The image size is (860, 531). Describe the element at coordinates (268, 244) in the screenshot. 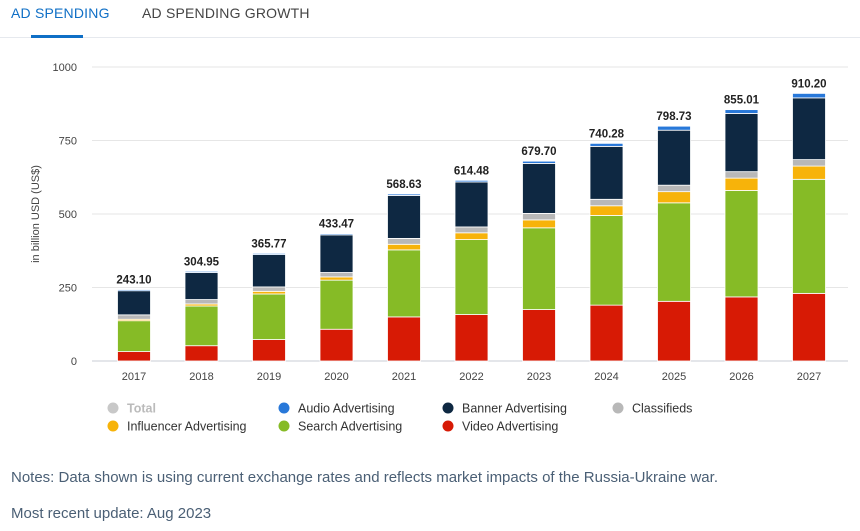

I see `total-data-label: 365.77` at that location.